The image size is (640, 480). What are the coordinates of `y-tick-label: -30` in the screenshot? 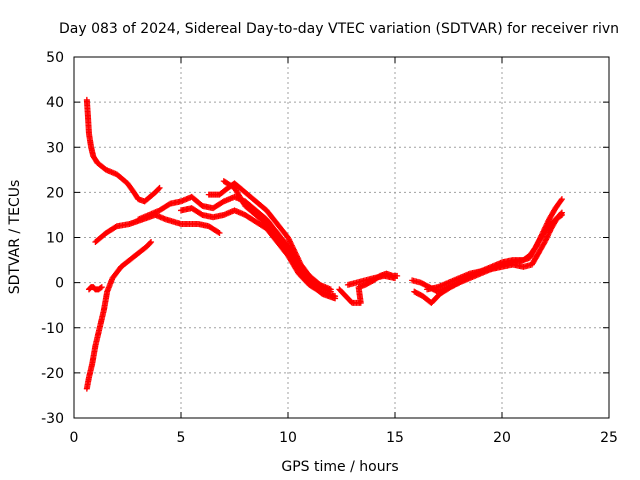 It's located at (52, 419).